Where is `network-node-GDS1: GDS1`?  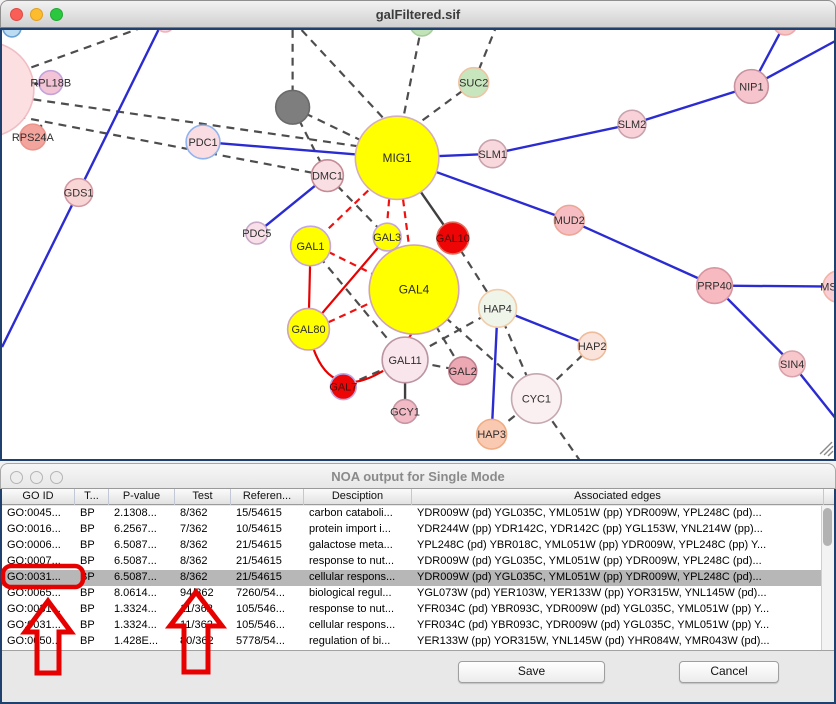
network-node-GDS1: GDS1 is located at coordinates (79, 192).